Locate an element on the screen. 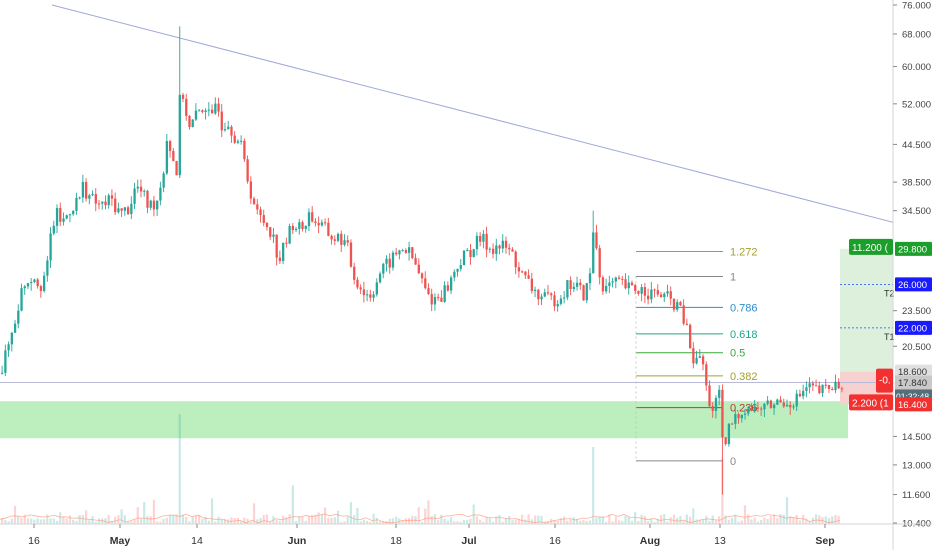 This screenshot has width=932, height=555. stop-price-badge-label: 16.400 is located at coordinates (912, 405).